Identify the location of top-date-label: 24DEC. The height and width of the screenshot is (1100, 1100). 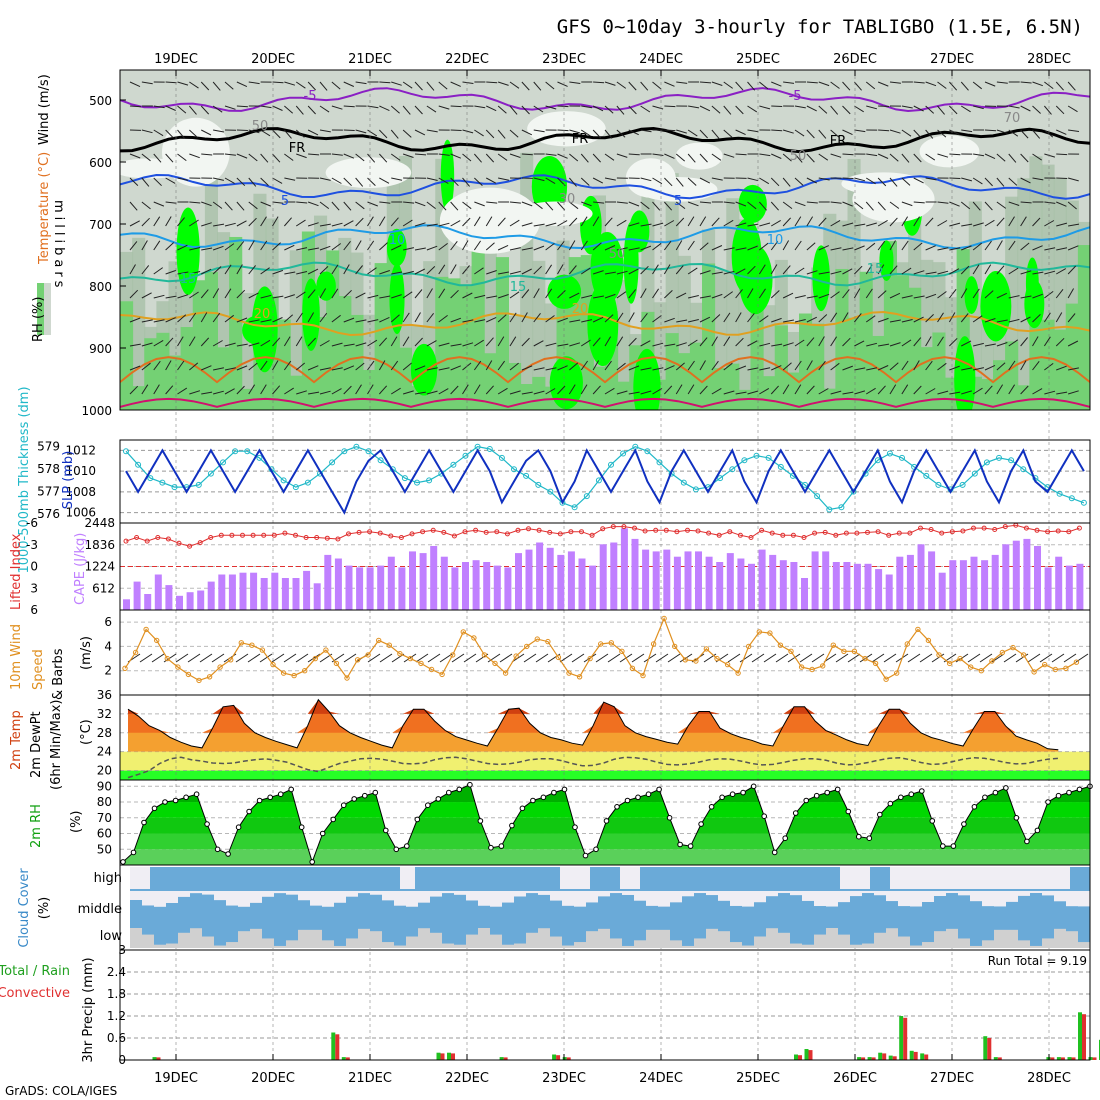
(661, 59).